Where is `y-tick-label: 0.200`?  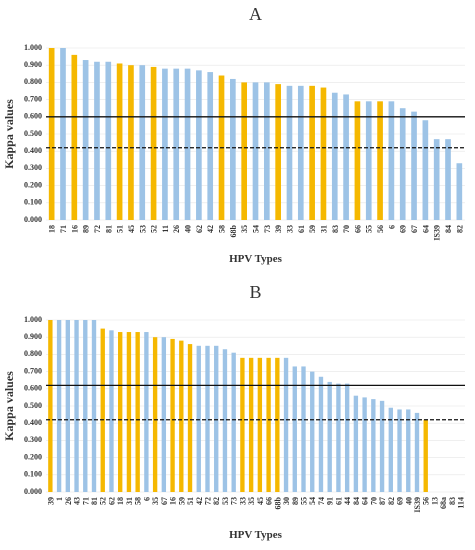 y-tick-label: 0.200 is located at coordinates (33, 456).